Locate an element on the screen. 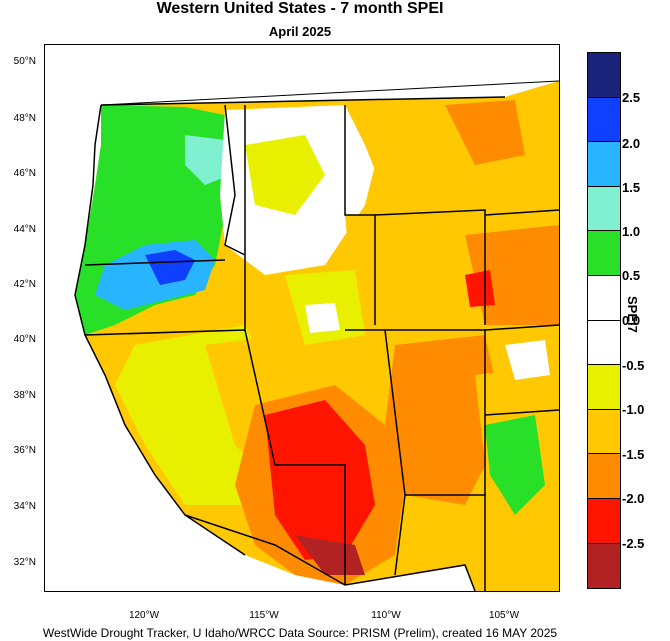 The width and height of the screenshot is (670, 641). colorbar is located at coordinates (604, 321).